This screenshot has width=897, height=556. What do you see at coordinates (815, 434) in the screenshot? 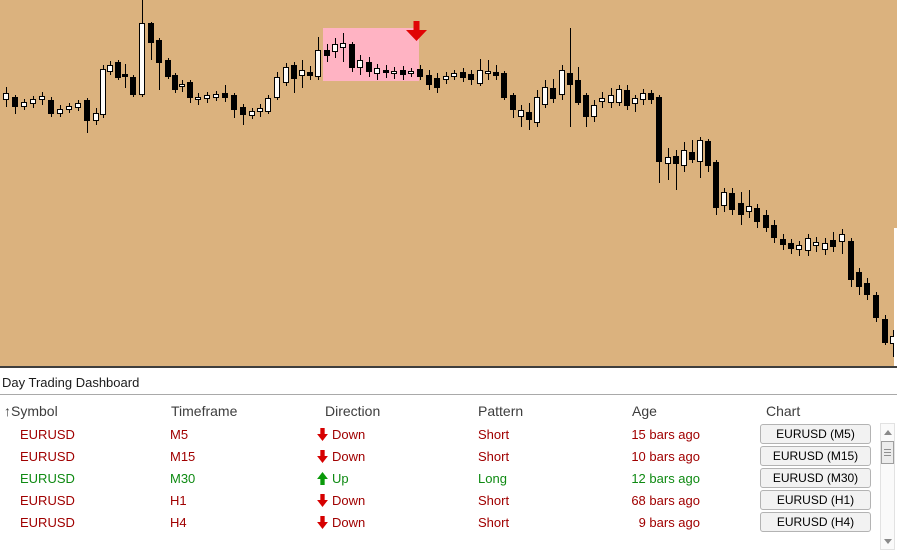
I see `open-chart-button: EURUSD (M5)` at bounding box center [815, 434].